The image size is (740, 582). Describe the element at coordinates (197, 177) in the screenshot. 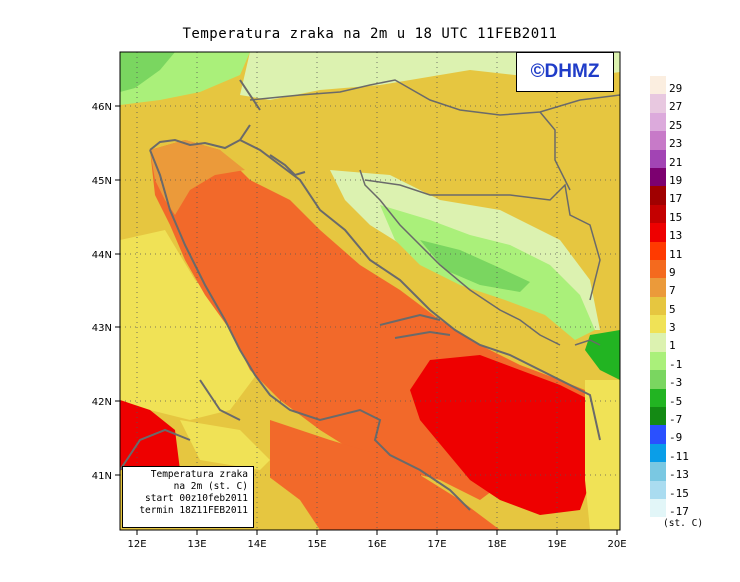

I see `sea-warm-edge` at that location.